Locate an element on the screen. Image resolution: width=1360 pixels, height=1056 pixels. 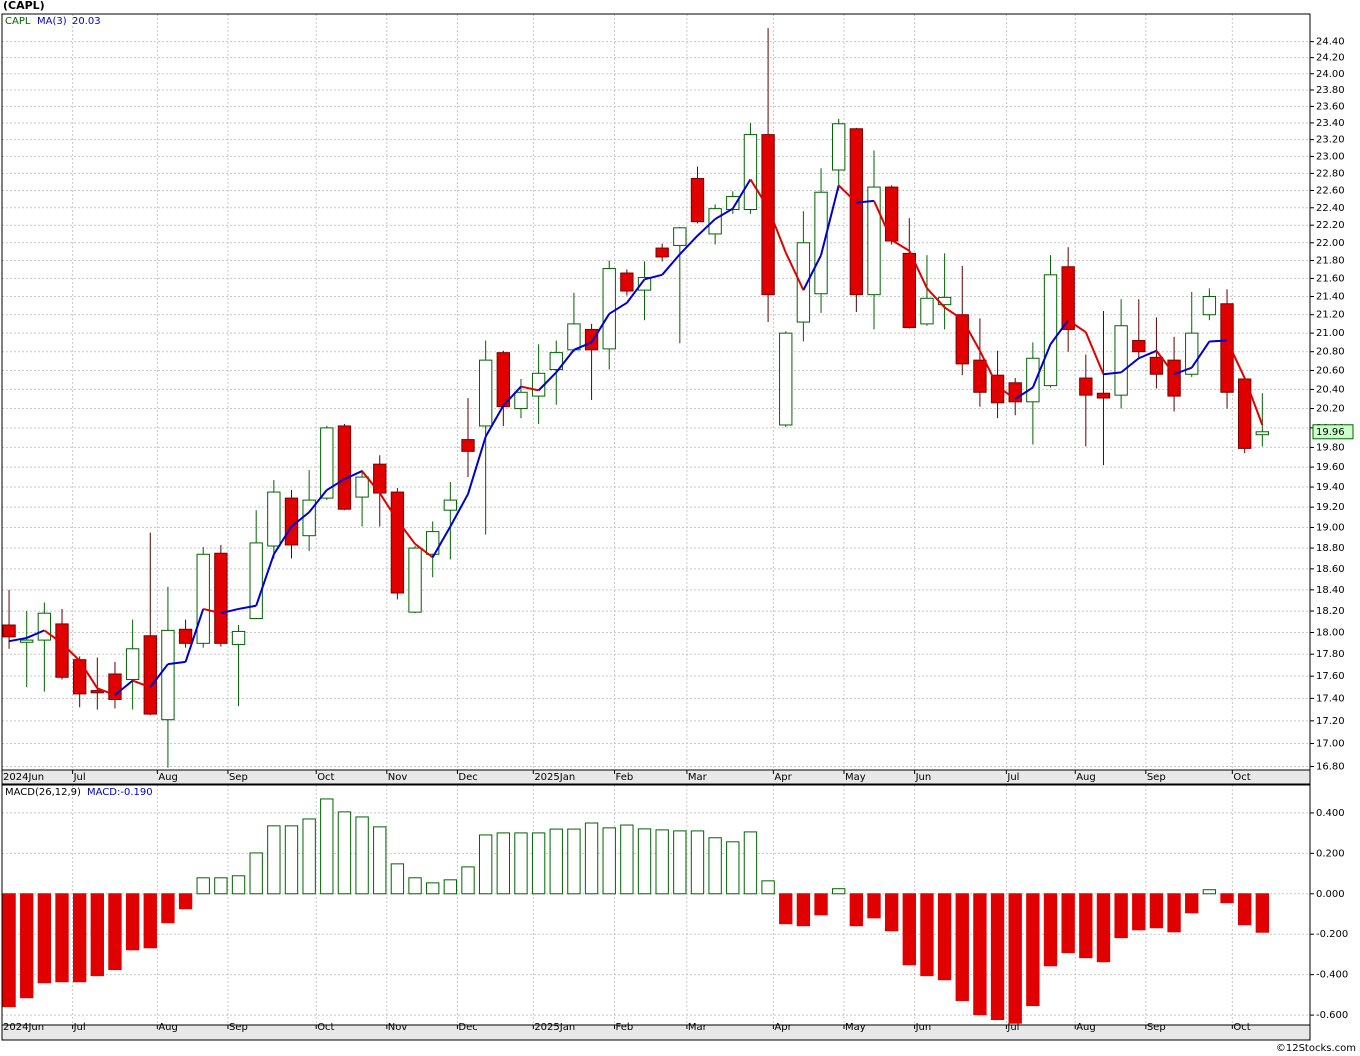
x-tick-label: May is located at coordinates (855, 777).